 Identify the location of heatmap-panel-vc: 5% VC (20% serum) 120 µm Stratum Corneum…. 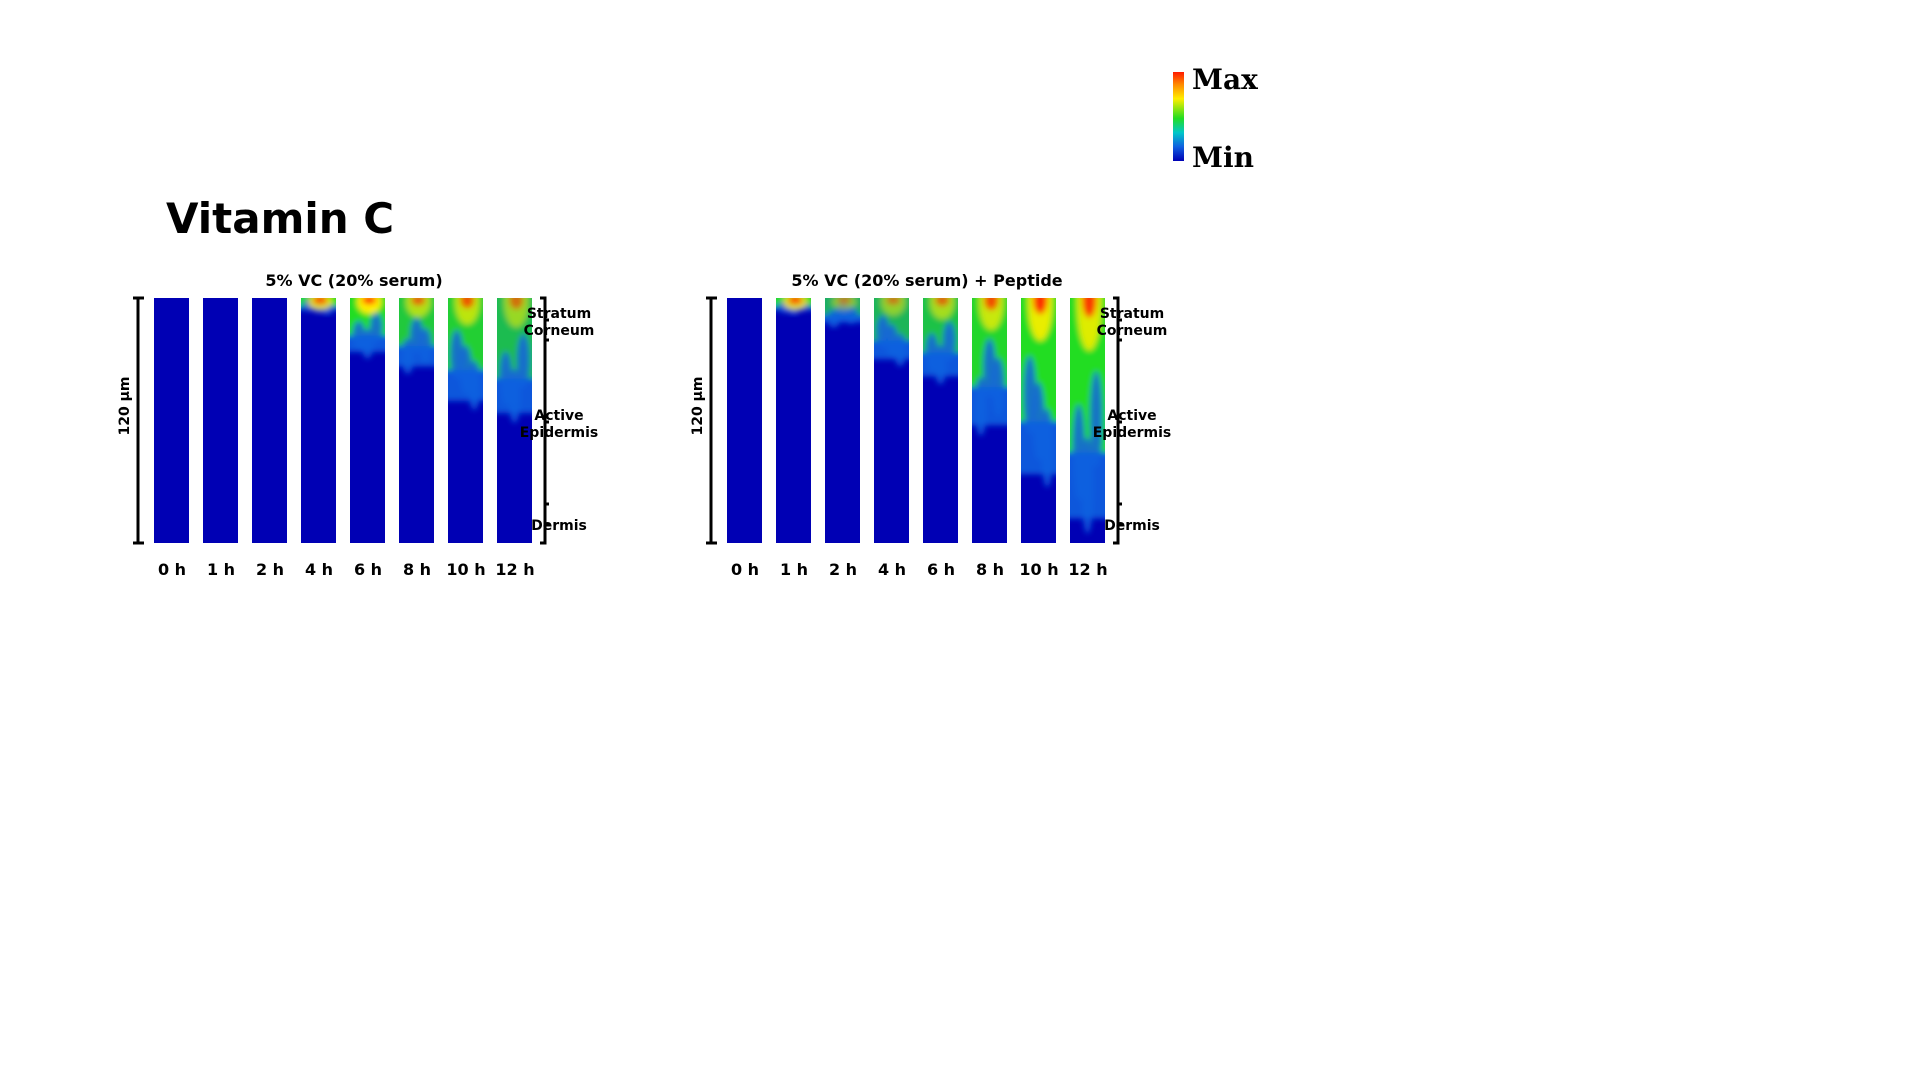
(390, 428).